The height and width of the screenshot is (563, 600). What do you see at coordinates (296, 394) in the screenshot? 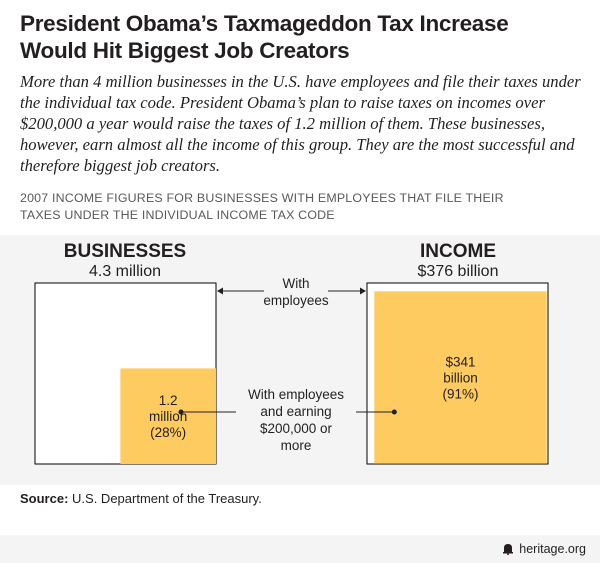
I see `annotation-part-0: With employees` at bounding box center [296, 394].